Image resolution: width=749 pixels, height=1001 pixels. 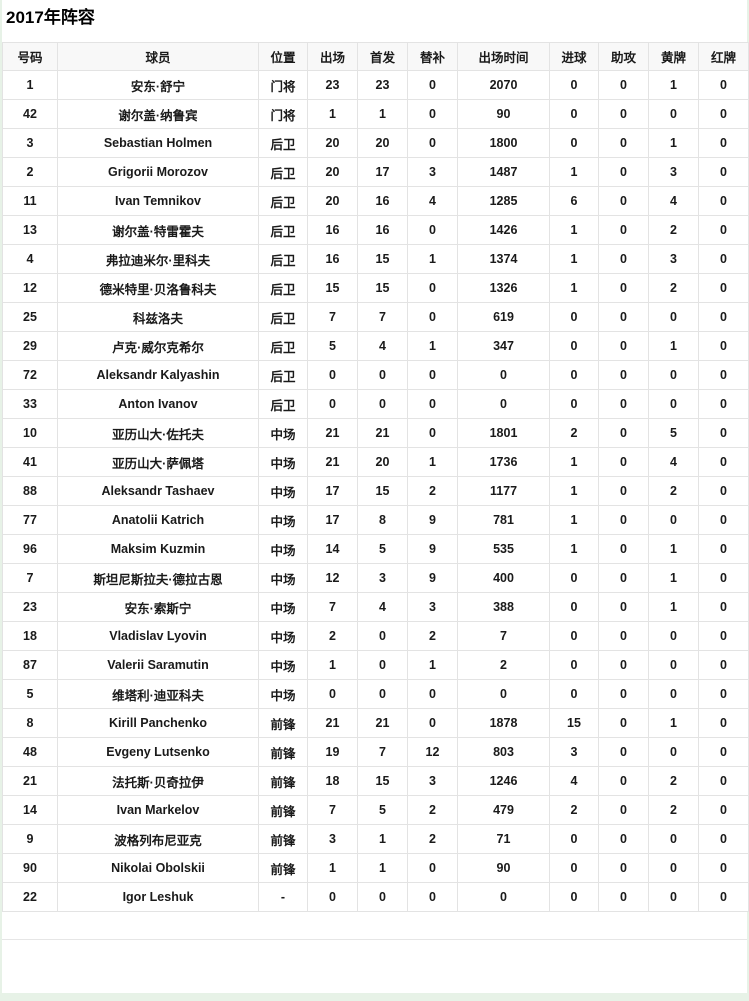 I want to click on cell-number: 72, so click(x=30, y=375).